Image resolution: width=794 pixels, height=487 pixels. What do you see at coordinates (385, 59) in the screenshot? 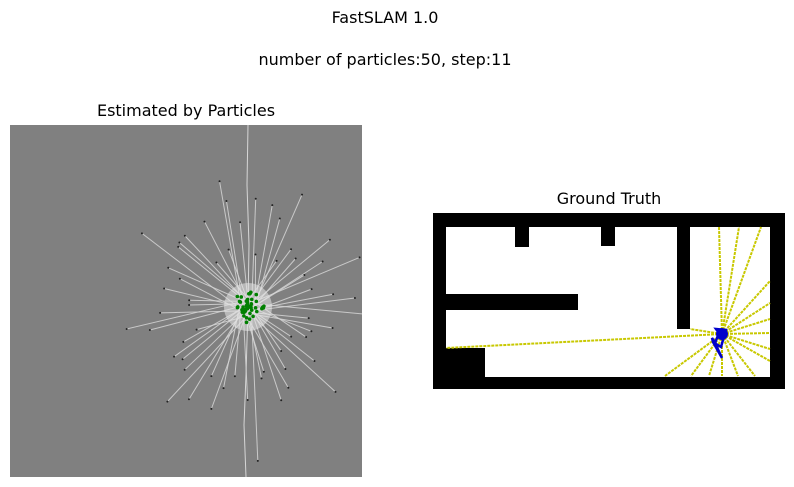
I see `figure-subtitle: number of particles:50, step:11` at bounding box center [385, 59].